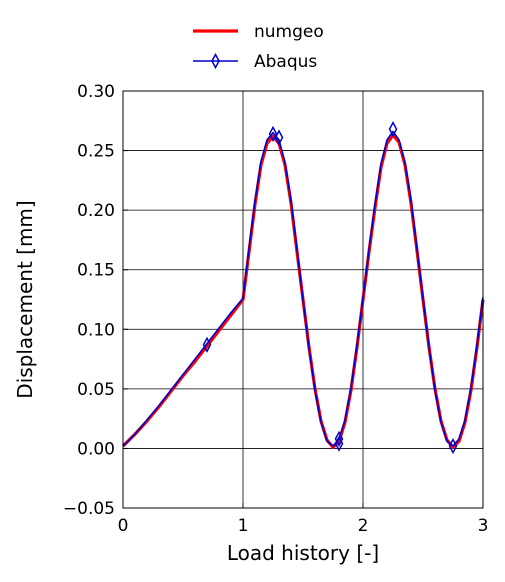 The image size is (505, 582). I want to click on y-tick-label: −0.05, so click(89, 509).